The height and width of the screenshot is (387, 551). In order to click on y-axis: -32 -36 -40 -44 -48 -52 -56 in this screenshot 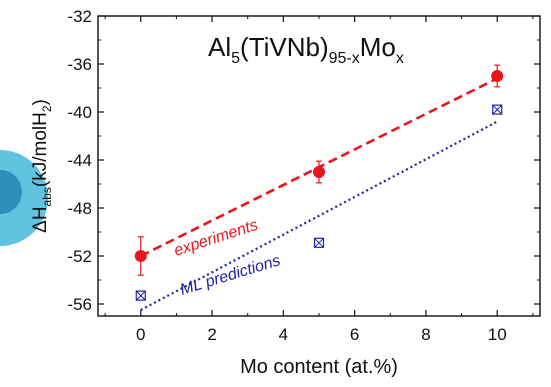, I will do `click(85, 160)`.